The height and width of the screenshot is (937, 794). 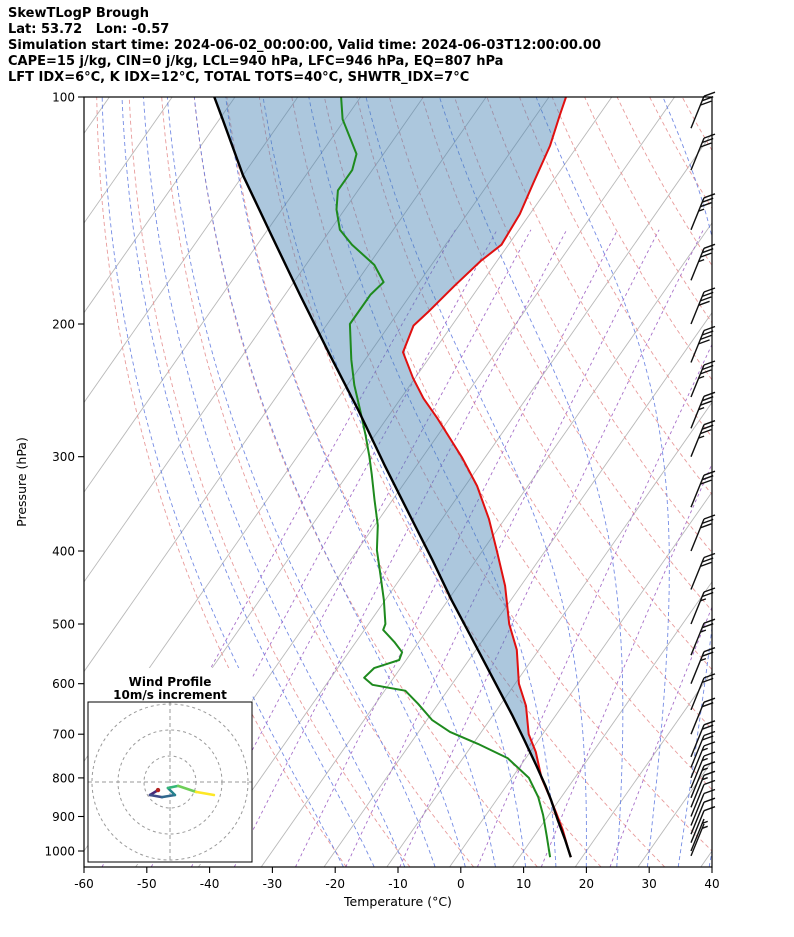 What do you see at coordinates (461, 884) in the screenshot?
I see `temperature-tick-label: 0` at bounding box center [461, 884].